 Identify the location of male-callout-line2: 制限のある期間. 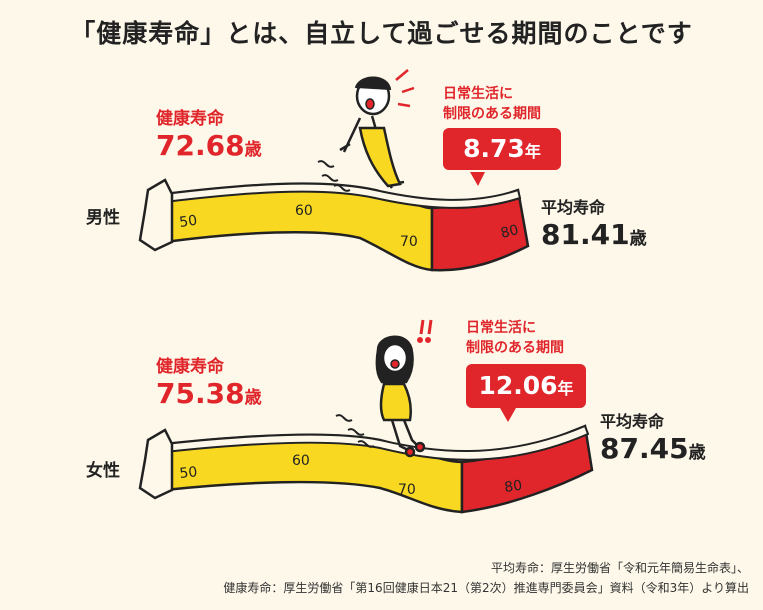
(492, 114).